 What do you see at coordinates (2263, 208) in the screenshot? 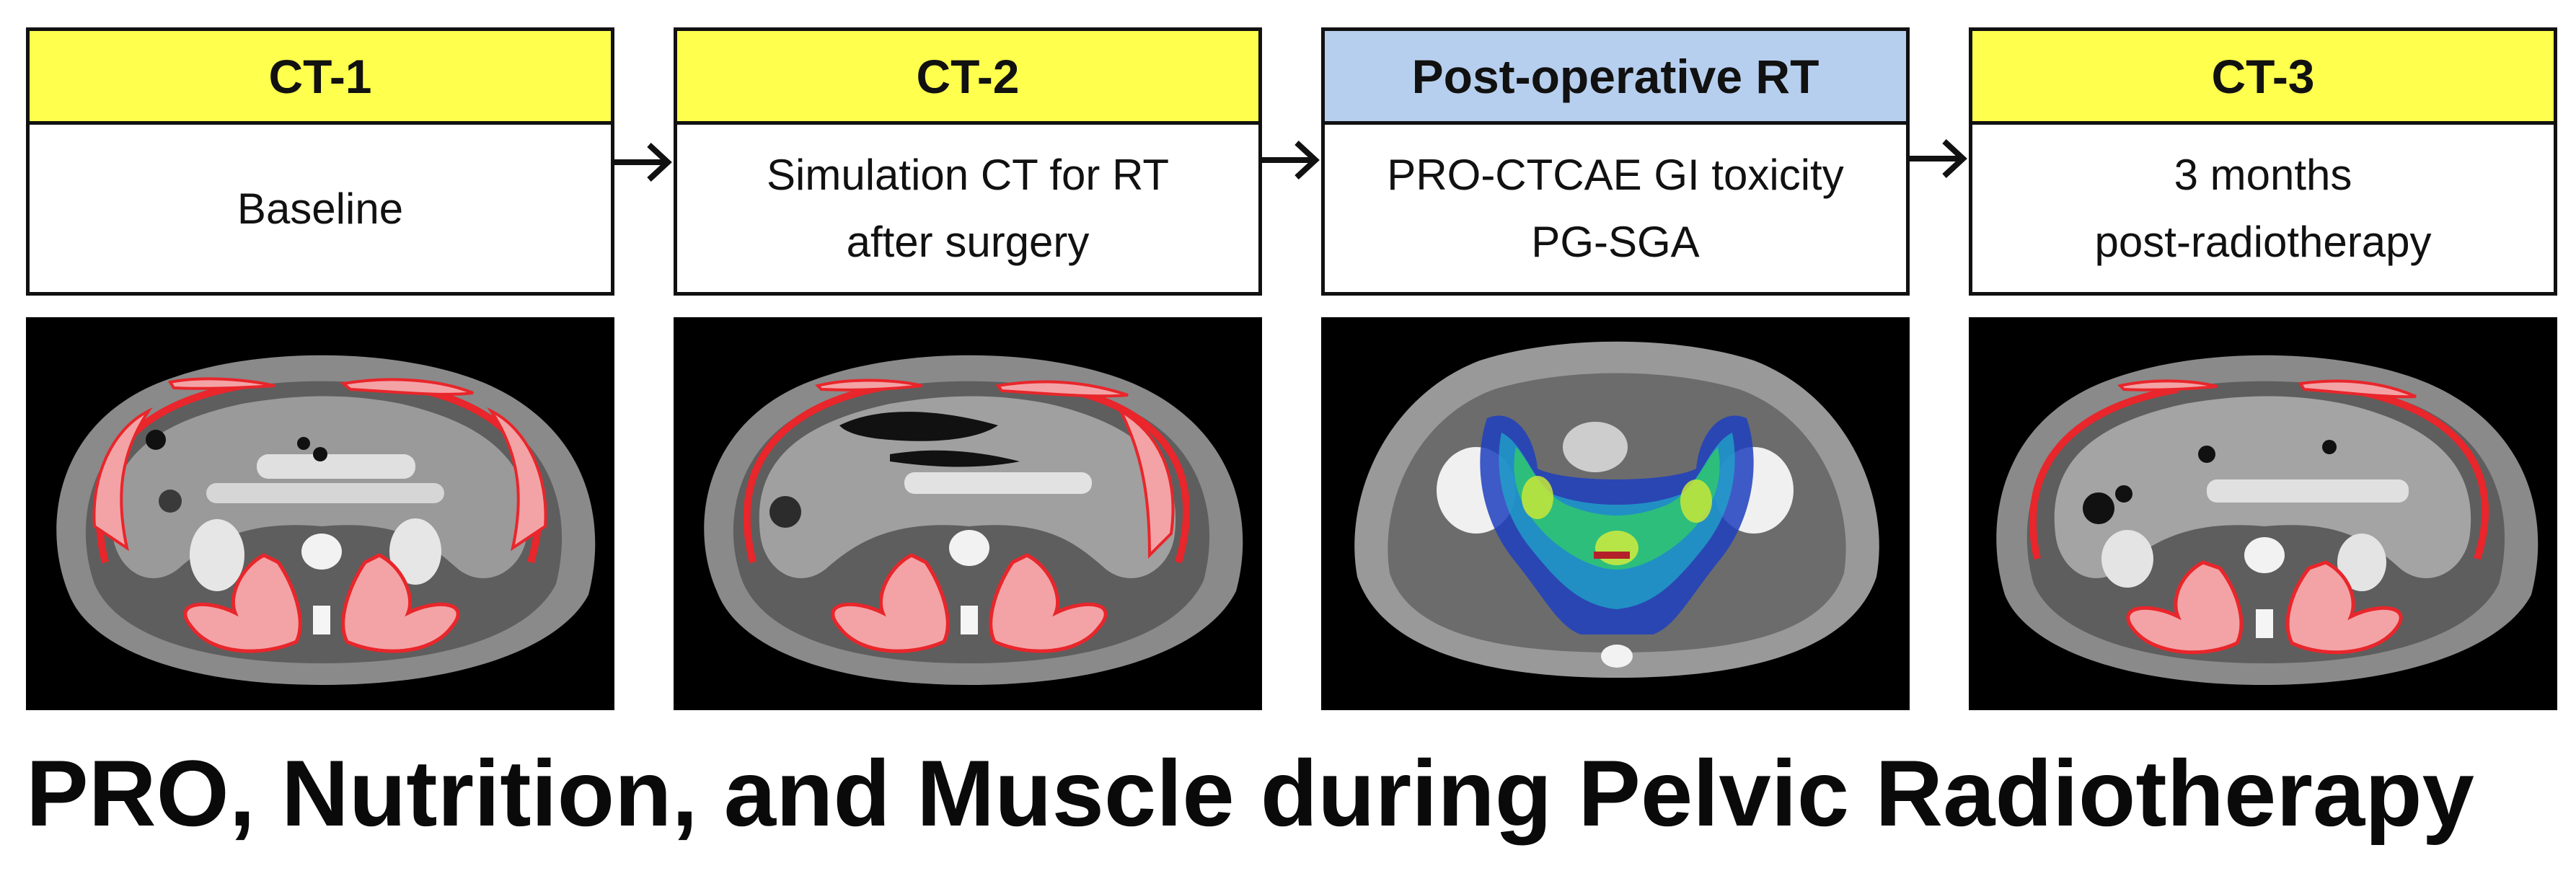
I see `stage-body: 3 months post-radiotherapy` at bounding box center [2263, 208].